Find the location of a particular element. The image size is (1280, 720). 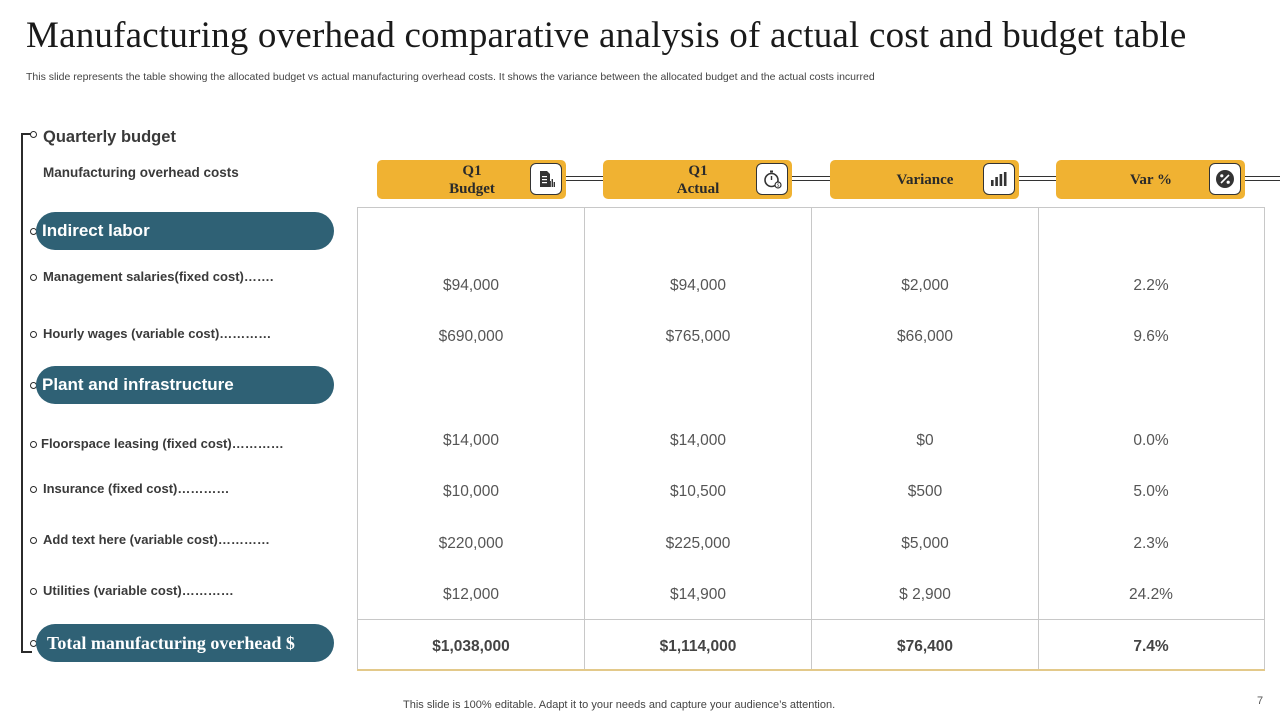

header-q1-actual: Q1 Actual $ is located at coordinates (697, 179).